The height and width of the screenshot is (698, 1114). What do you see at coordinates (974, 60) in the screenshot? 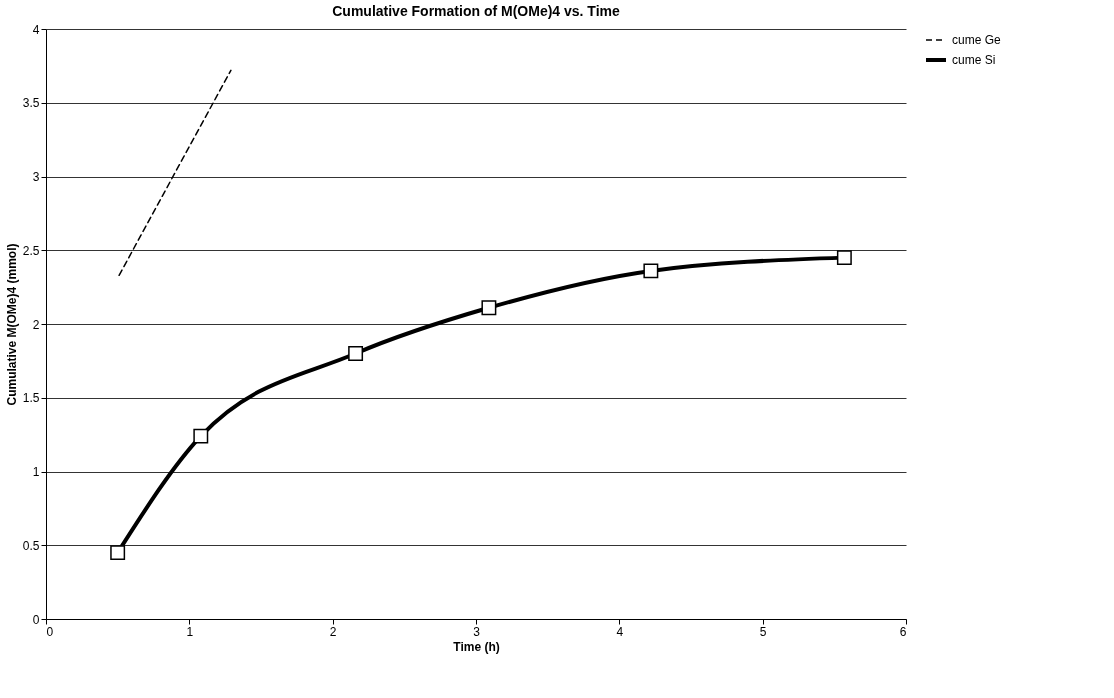
I see `legend-label: cume Si` at bounding box center [974, 60].